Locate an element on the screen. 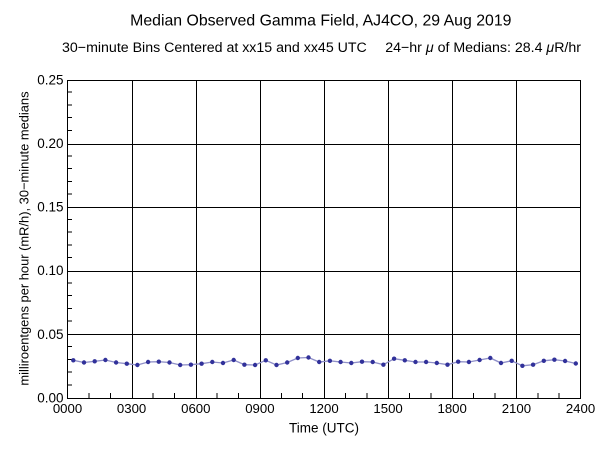 The height and width of the screenshot is (457, 600). svg-text: 0.00 is located at coordinates (50, 397).